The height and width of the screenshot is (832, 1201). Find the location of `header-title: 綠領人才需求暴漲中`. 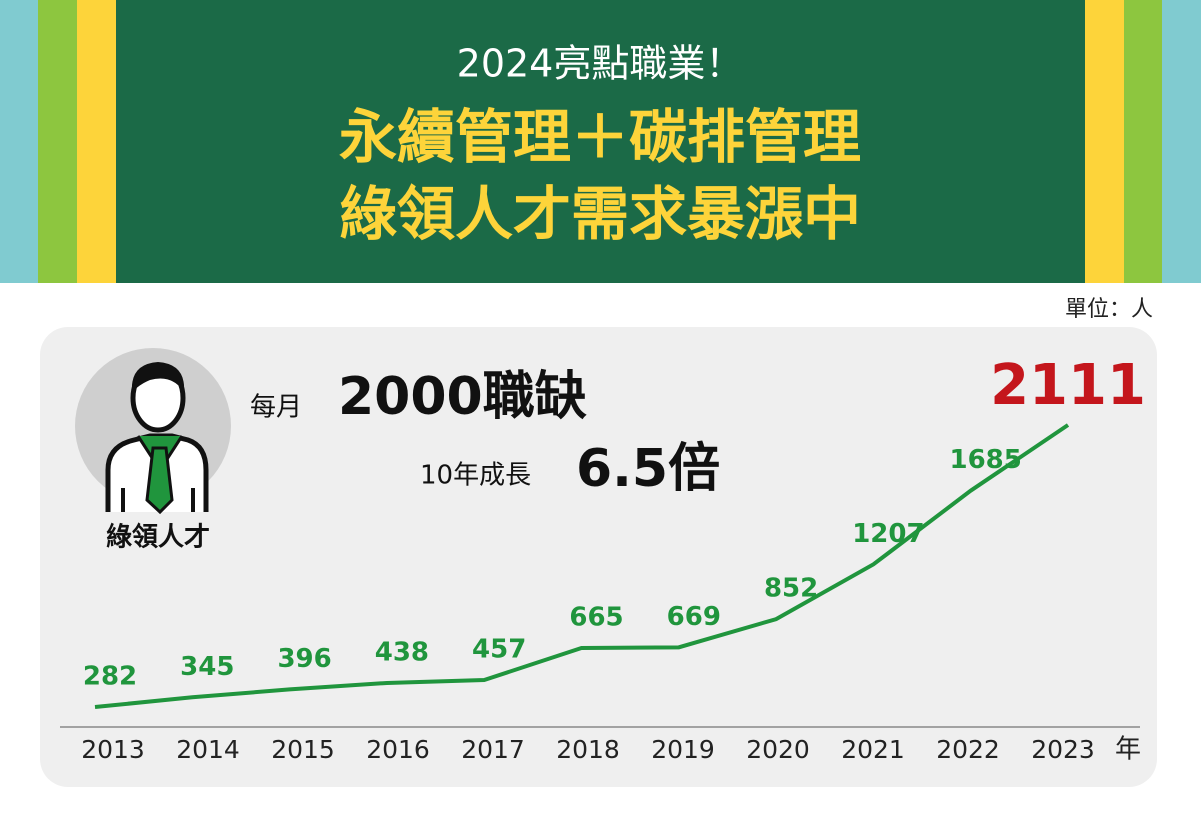

header-title: 綠領人才需求暴漲中 is located at coordinates (600, 214).